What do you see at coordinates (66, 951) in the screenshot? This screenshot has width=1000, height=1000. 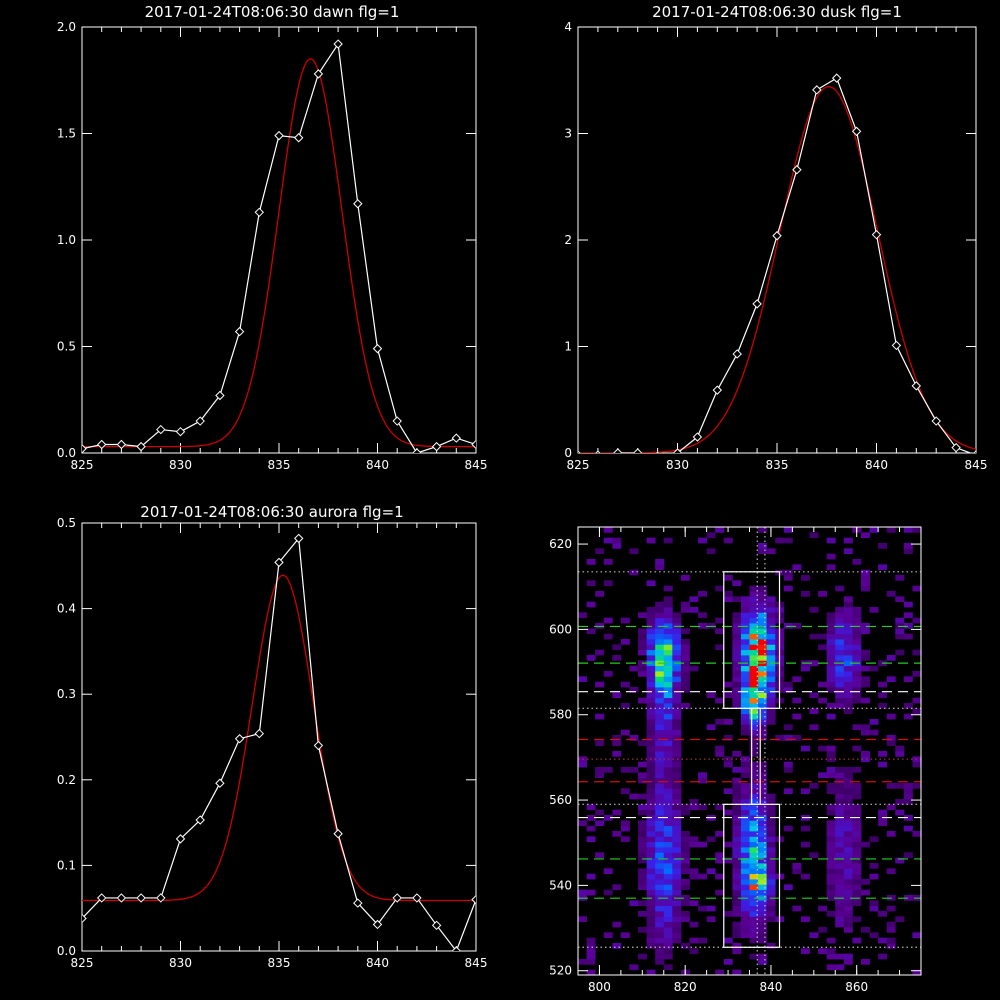 I see `y-tick-label: 0.0` at bounding box center [66, 951].